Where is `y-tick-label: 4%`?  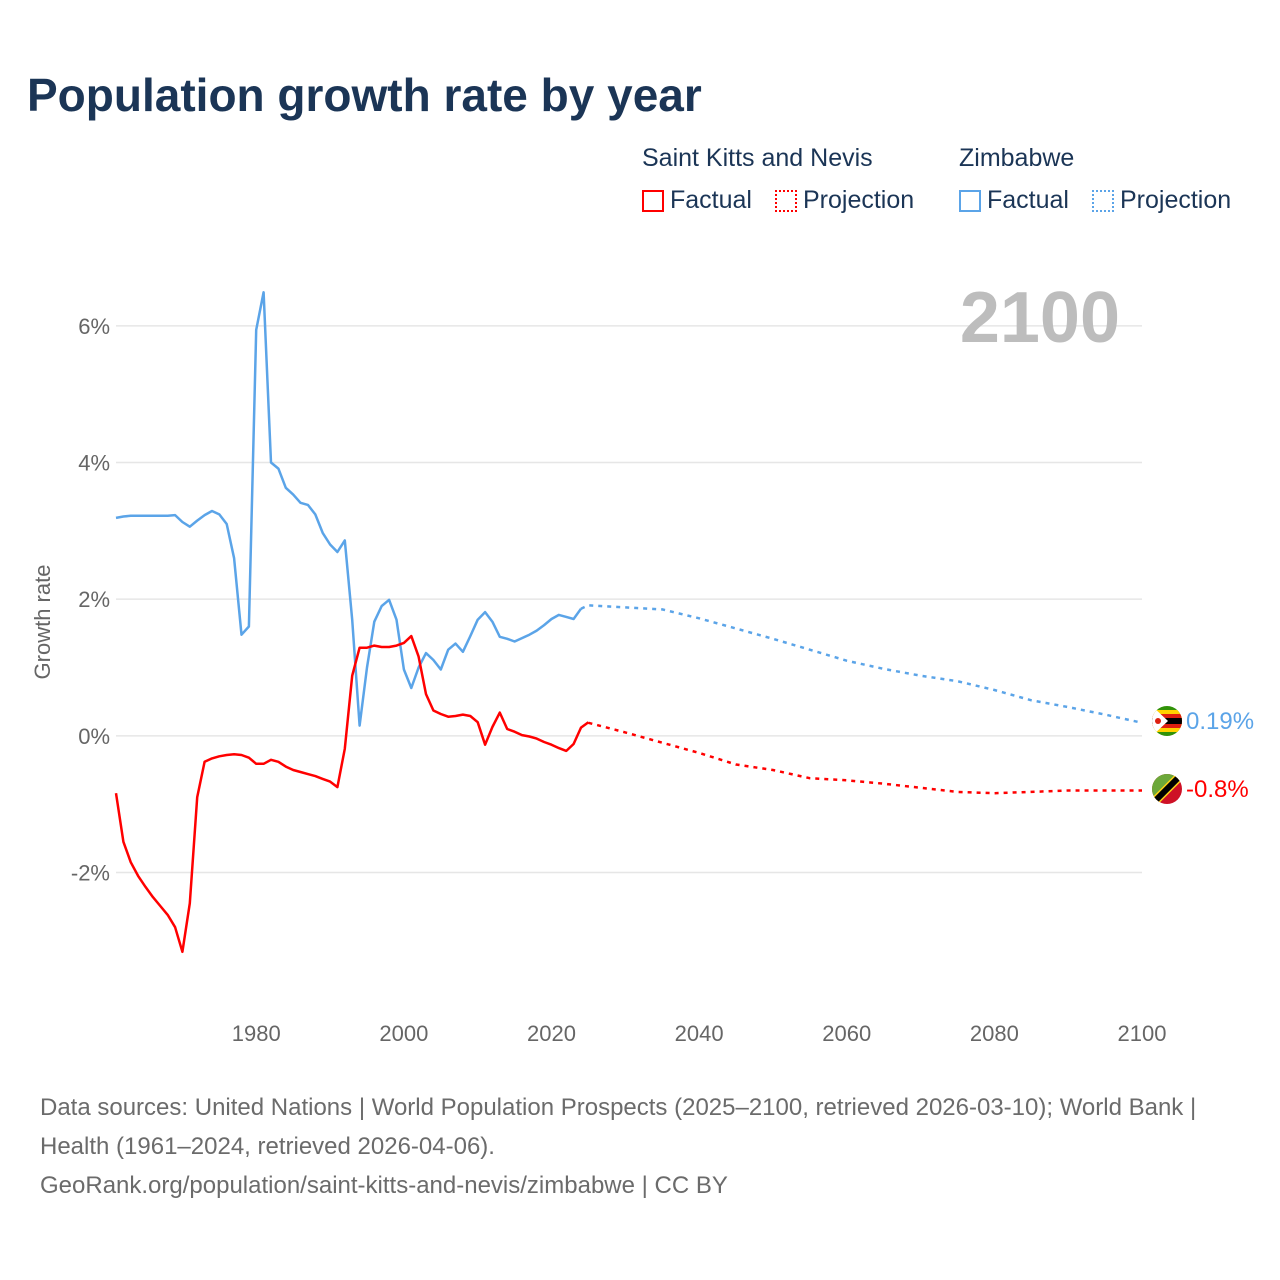 y-tick-label: 4% is located at coordinates (94, 463).